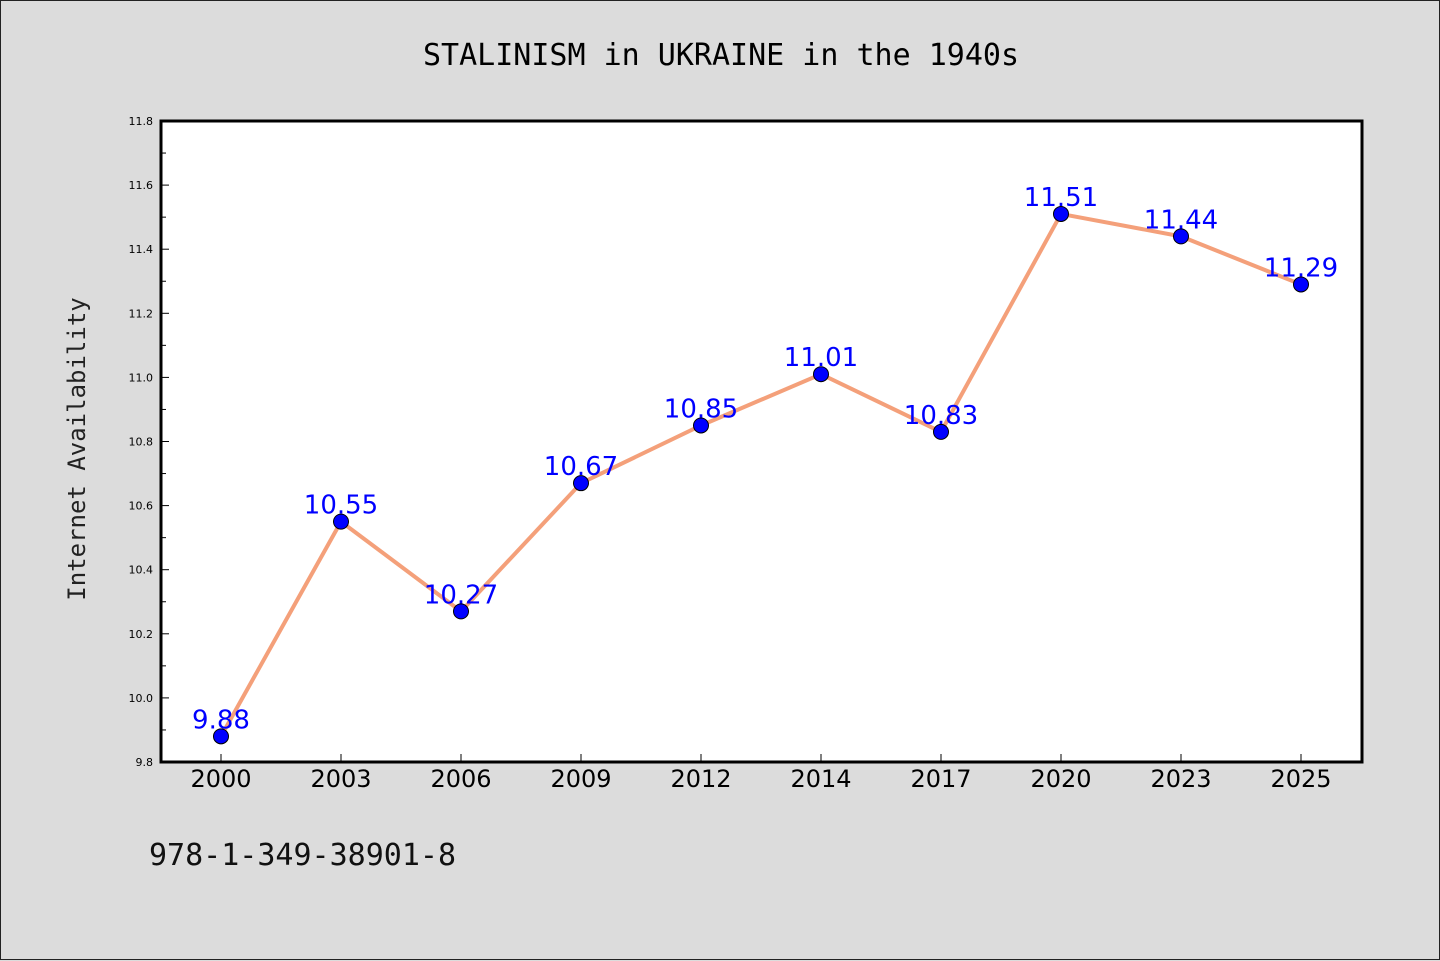 The width and height of the screenshot is (1440, 961). Describe the element at coordinates (701, 409) in the screenshot. I see `data-label-2012: 10.85` at that location.